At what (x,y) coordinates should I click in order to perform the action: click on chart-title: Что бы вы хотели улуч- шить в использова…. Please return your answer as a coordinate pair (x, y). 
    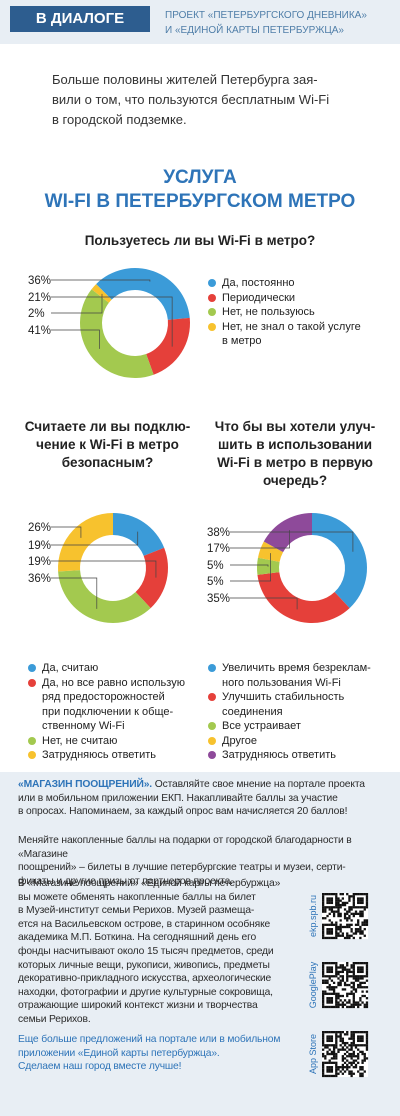
    Looking at the image, I should click on (295, 453).